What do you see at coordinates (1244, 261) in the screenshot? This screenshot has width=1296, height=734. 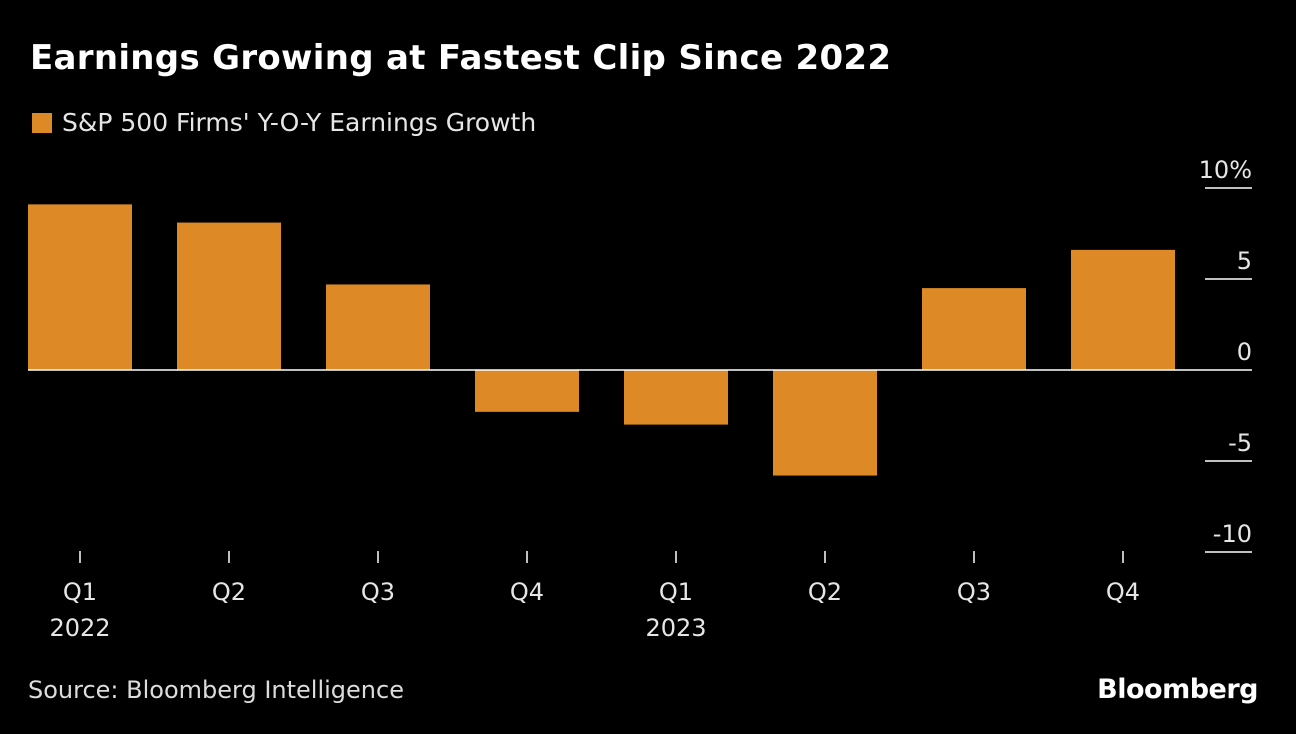 I see `y-tick-label-1: 5` at bounding box center [1244, 261].